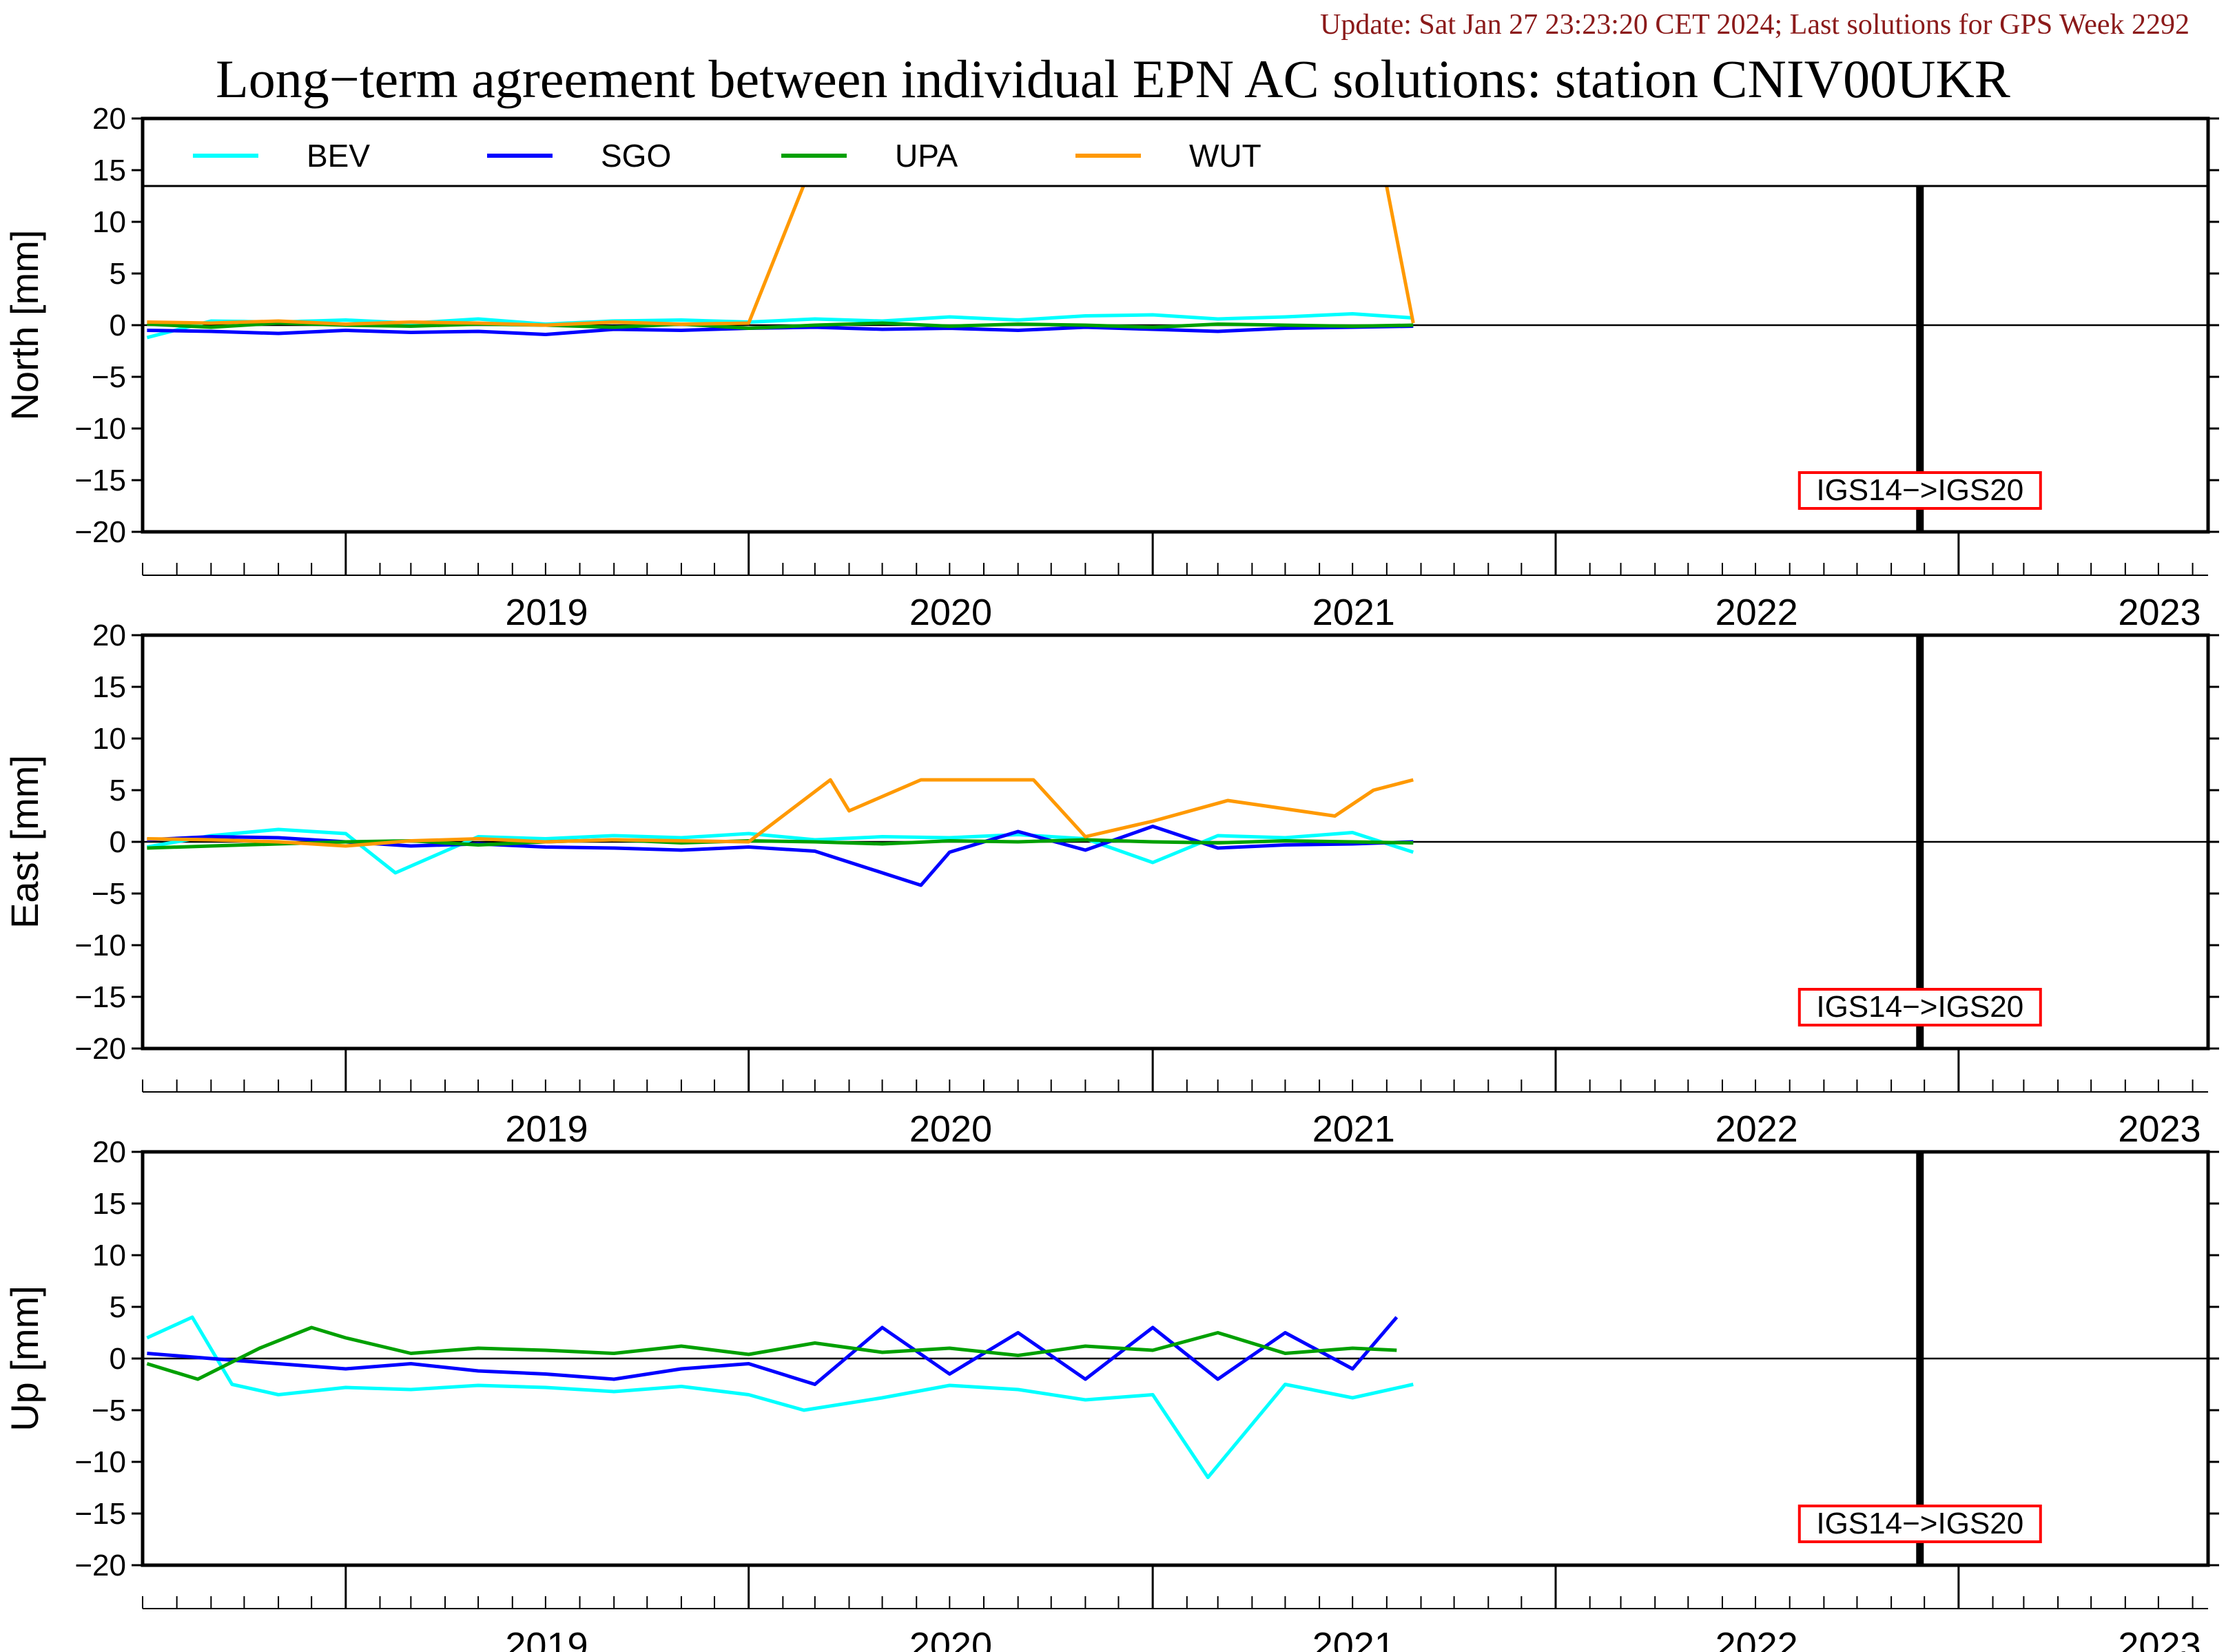  I want to click on legend-label-upa: UPA, so click(926, 156).